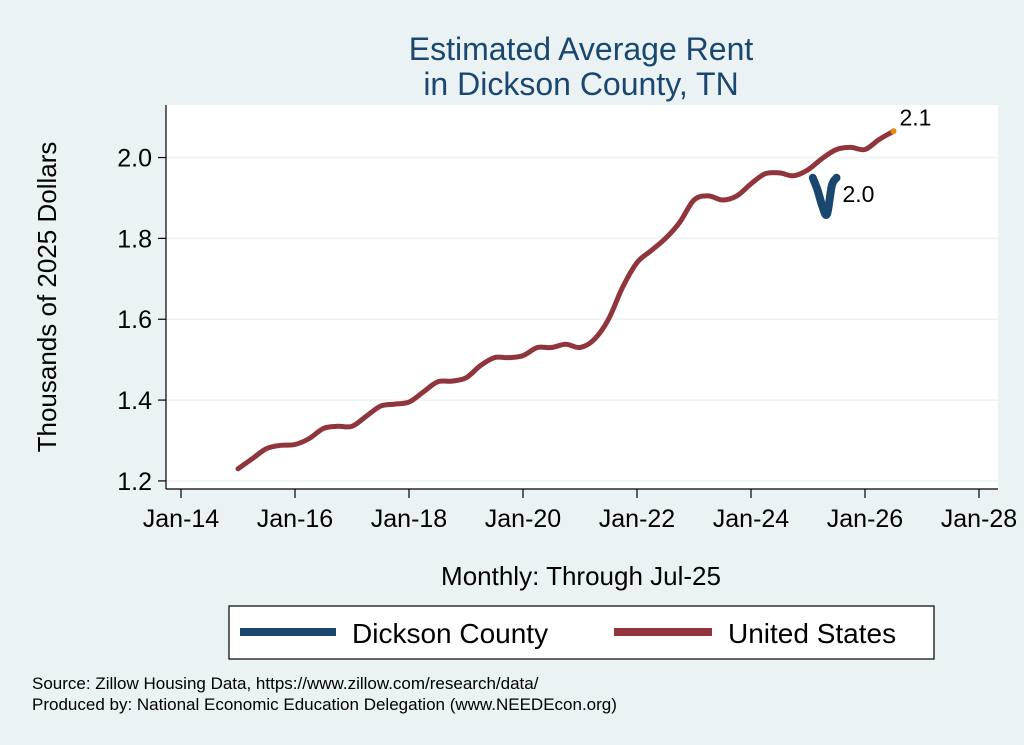 Image resolution: width=1024 pixels, height=745 pixels. What do you see at coordinates (812, 633) in the screenshot?
I see `legend-label-us: United States` at bounding box center [812, 633].